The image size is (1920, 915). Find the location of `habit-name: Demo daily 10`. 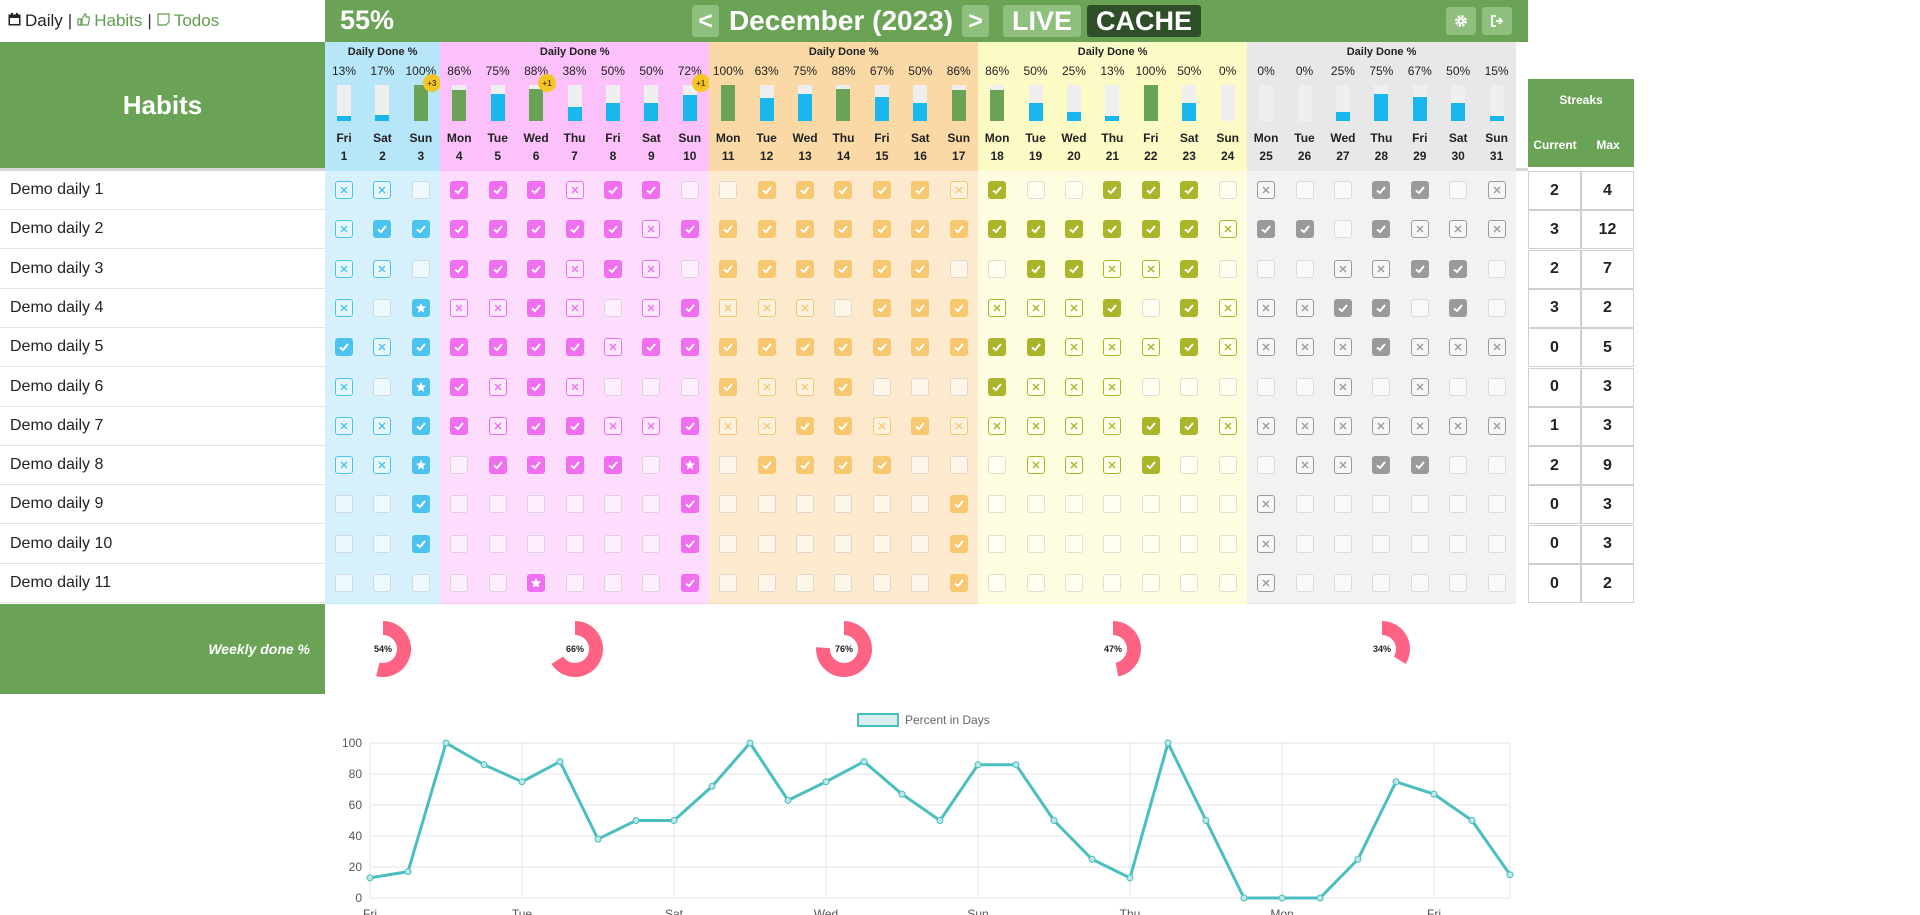

habit-name: Demo daily 10 is located at coordinates (162, 544).